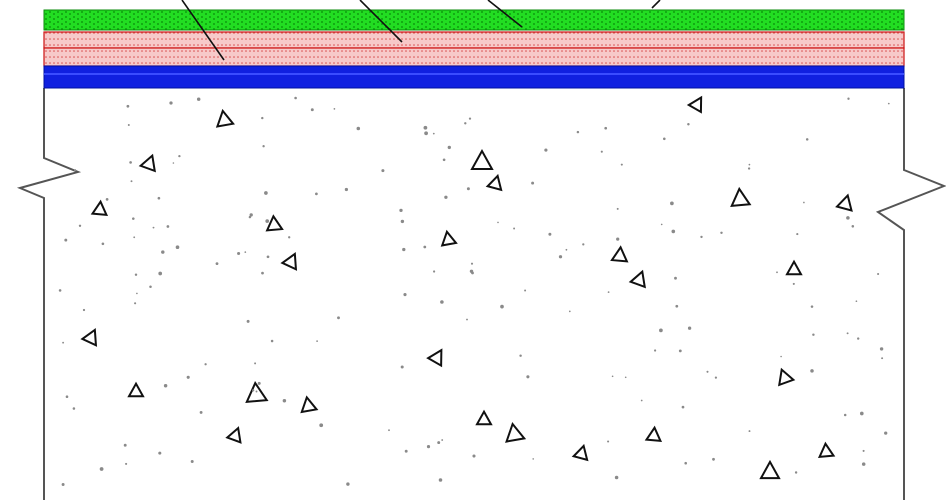  I want to click on blue-waterproofing-layer, so click(474, 77).